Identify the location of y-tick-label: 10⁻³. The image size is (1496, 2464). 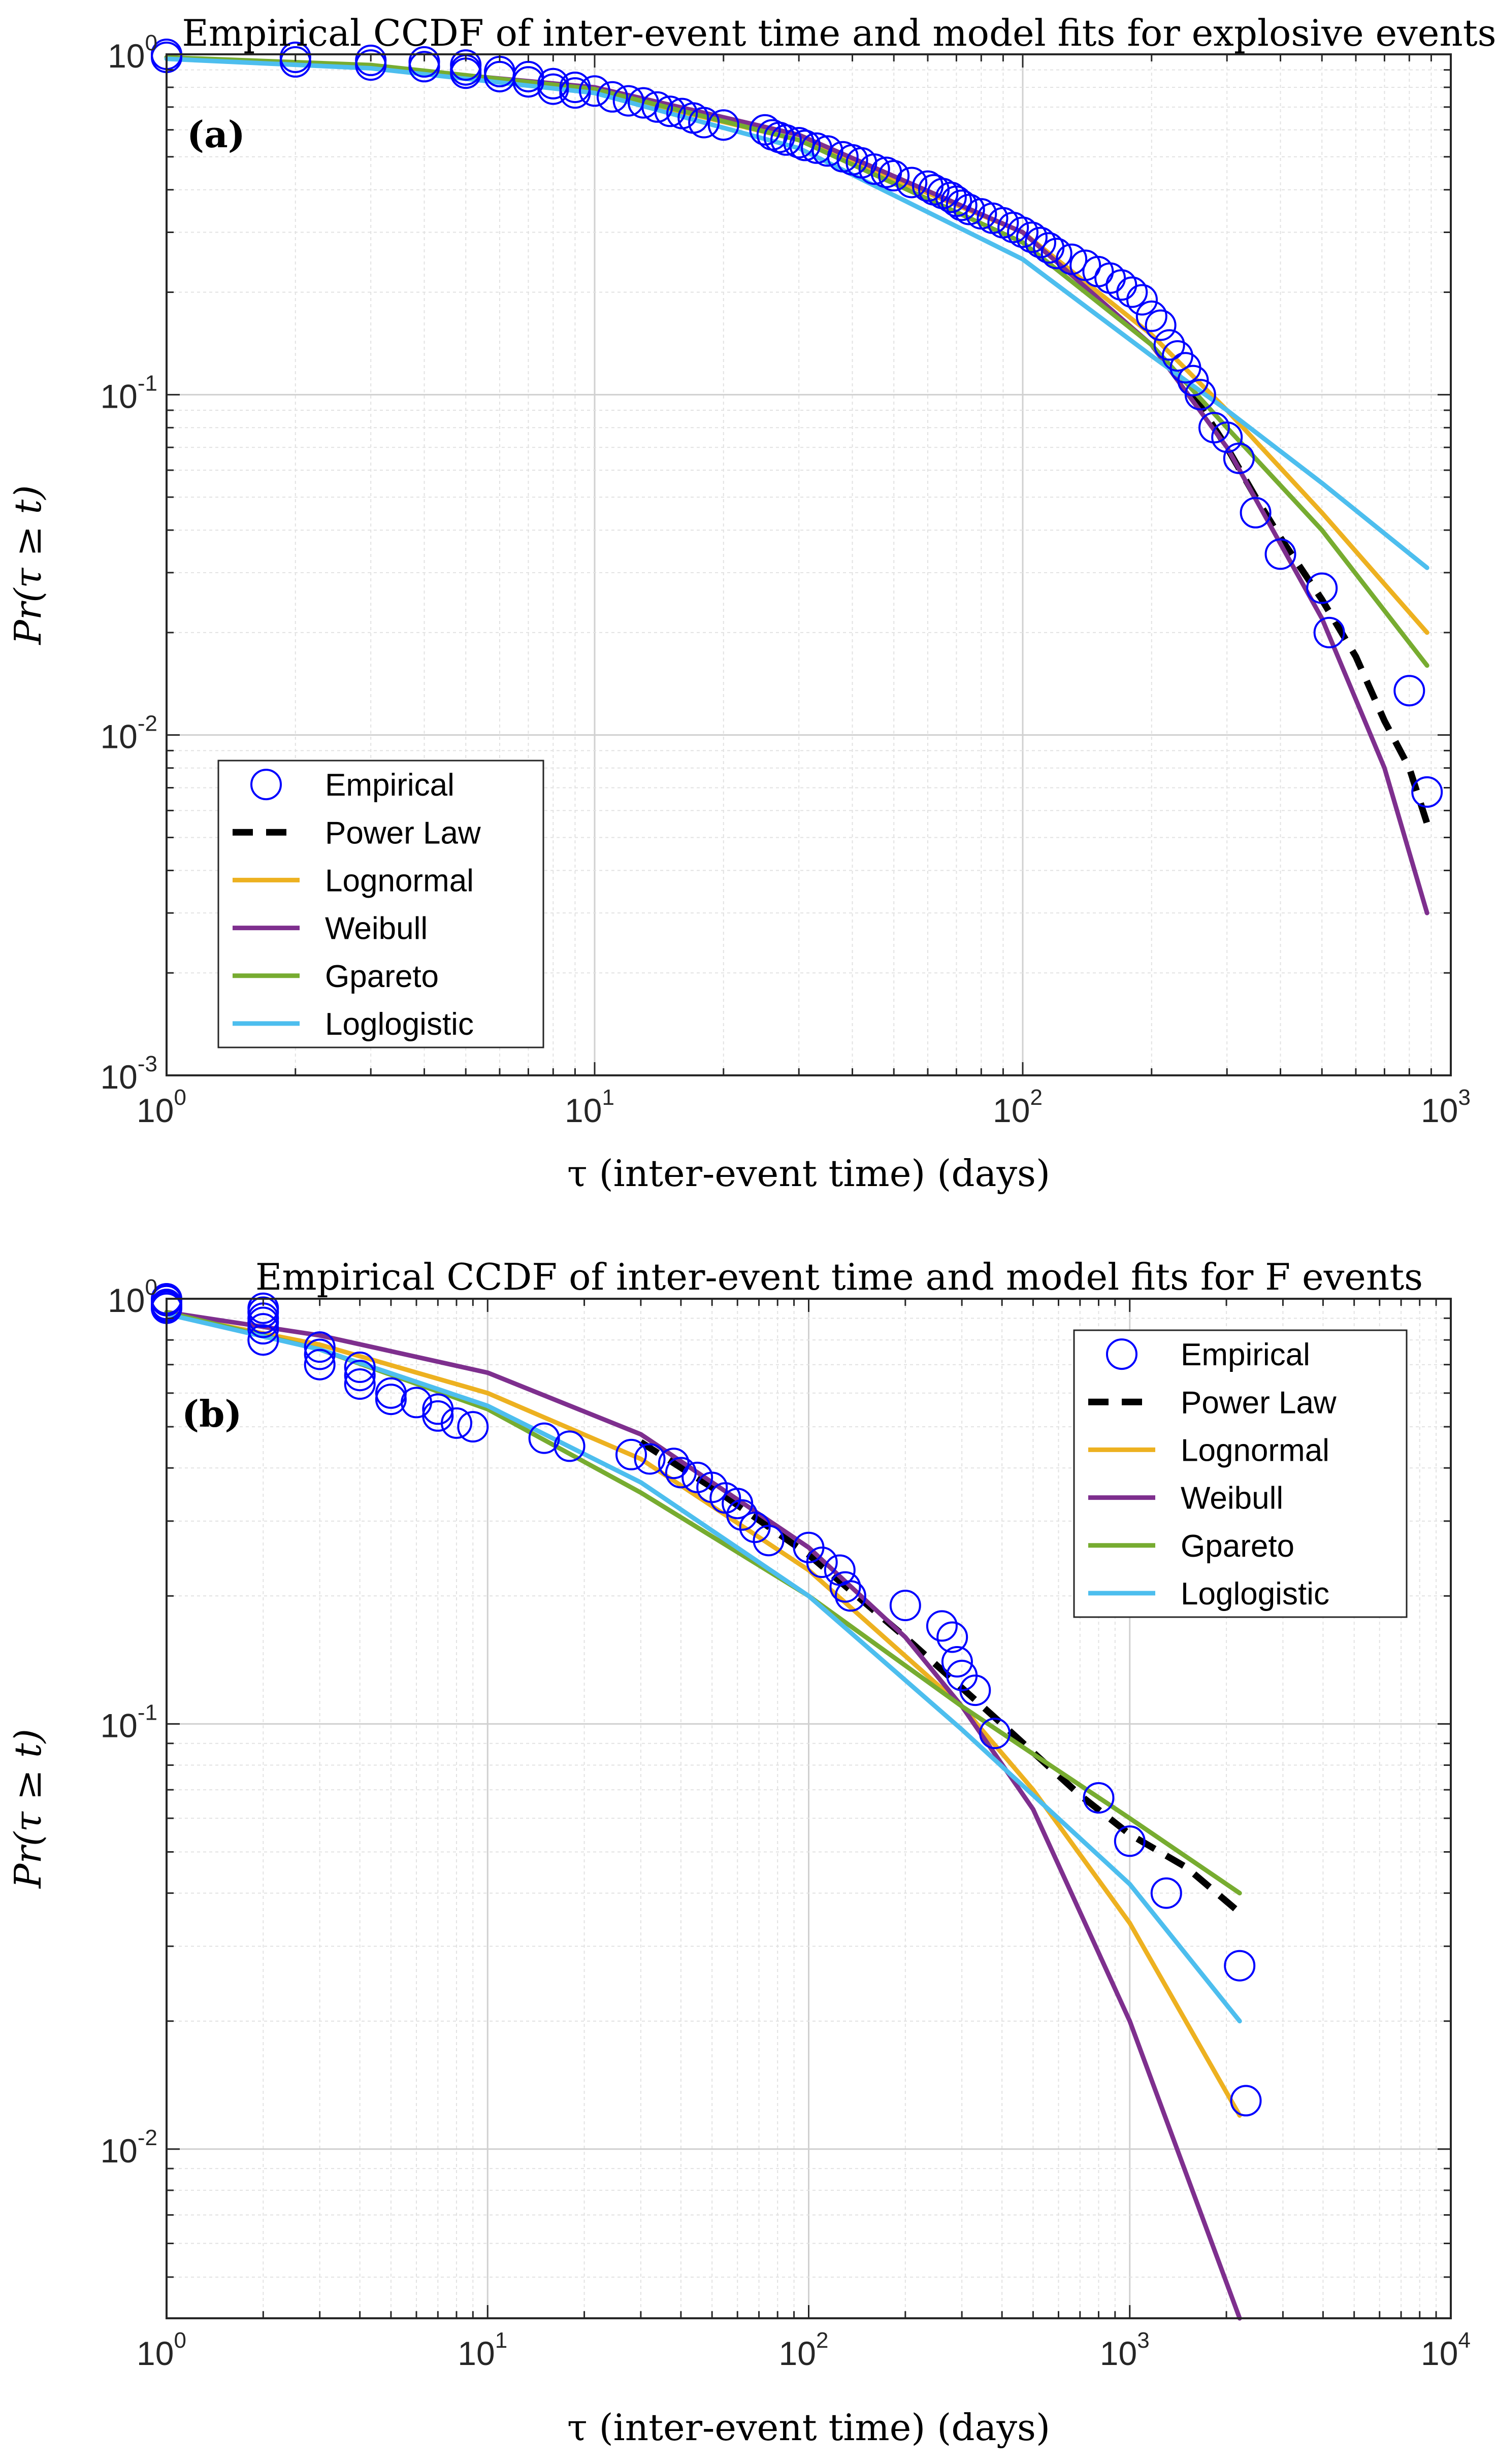
(128, 1074).